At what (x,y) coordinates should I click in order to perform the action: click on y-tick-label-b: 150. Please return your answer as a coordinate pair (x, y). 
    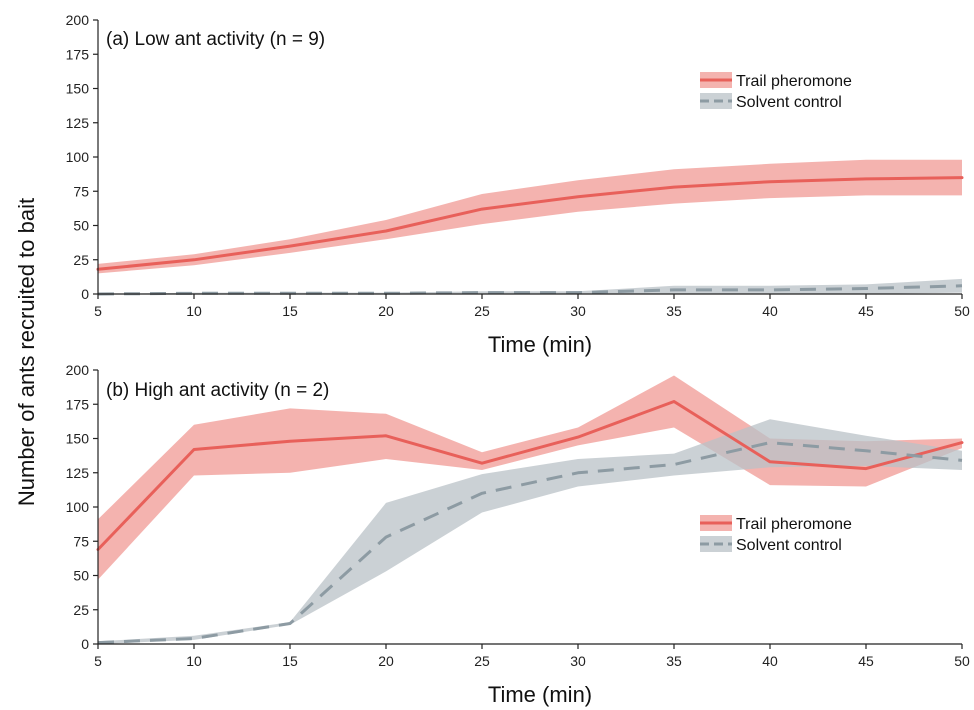
    Looking at the image, I should click on (78, 439).